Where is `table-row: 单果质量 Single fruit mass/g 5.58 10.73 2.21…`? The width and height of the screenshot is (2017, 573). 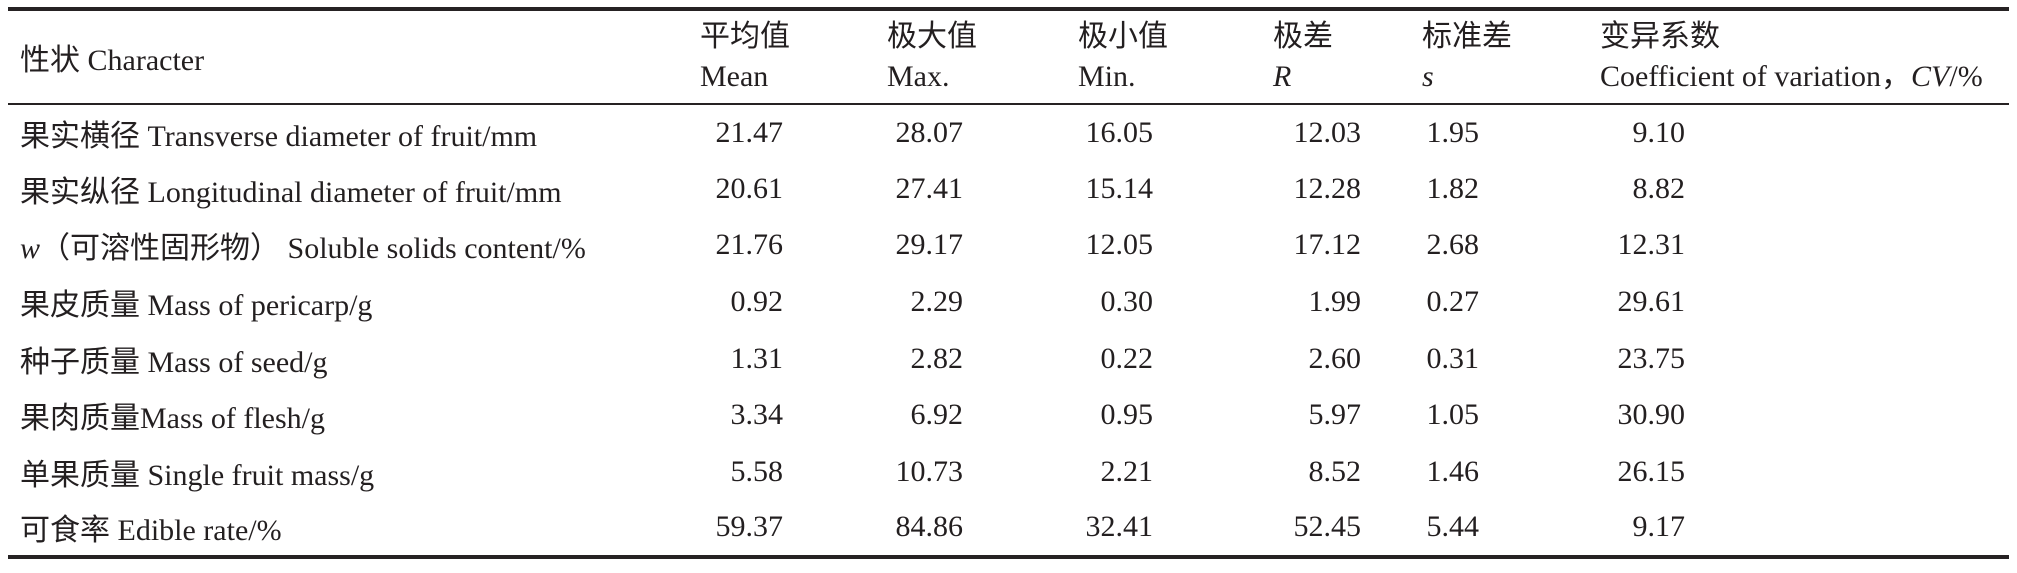 table-row: 单果质量 Single fruit mass/g 5.58 10.73 2.21… is located at coordinates (1008, 472).